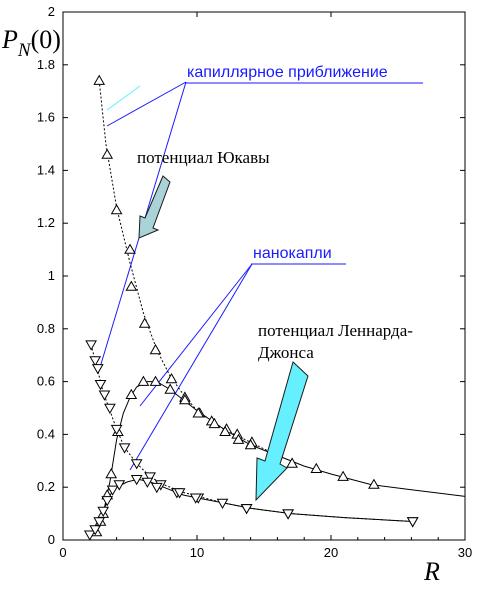 The image size is (482, 591). Describe the element at coordinates (46, 433) in the screenshot. I see `y-tick-label: 0.4` at that location.